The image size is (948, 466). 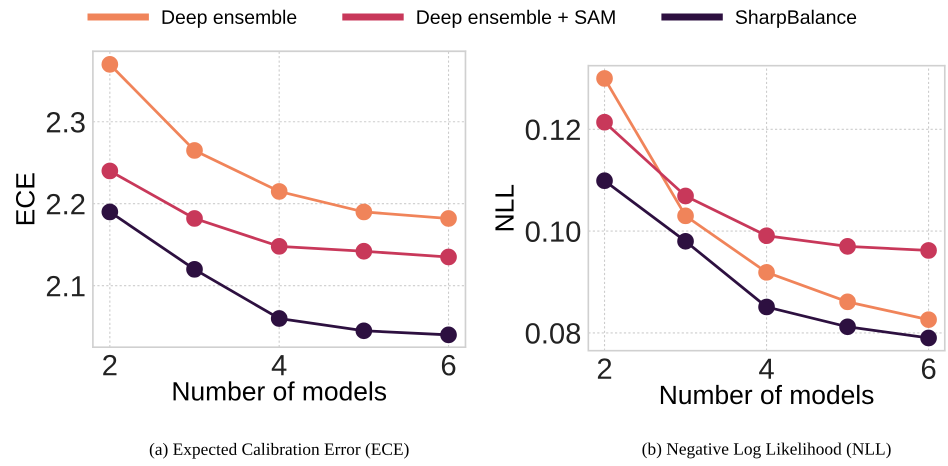 What do you see at coordinates (553, 130) in the screenshot?
I see `y-tick-label: 0.12` at bounding box center [553, 130].